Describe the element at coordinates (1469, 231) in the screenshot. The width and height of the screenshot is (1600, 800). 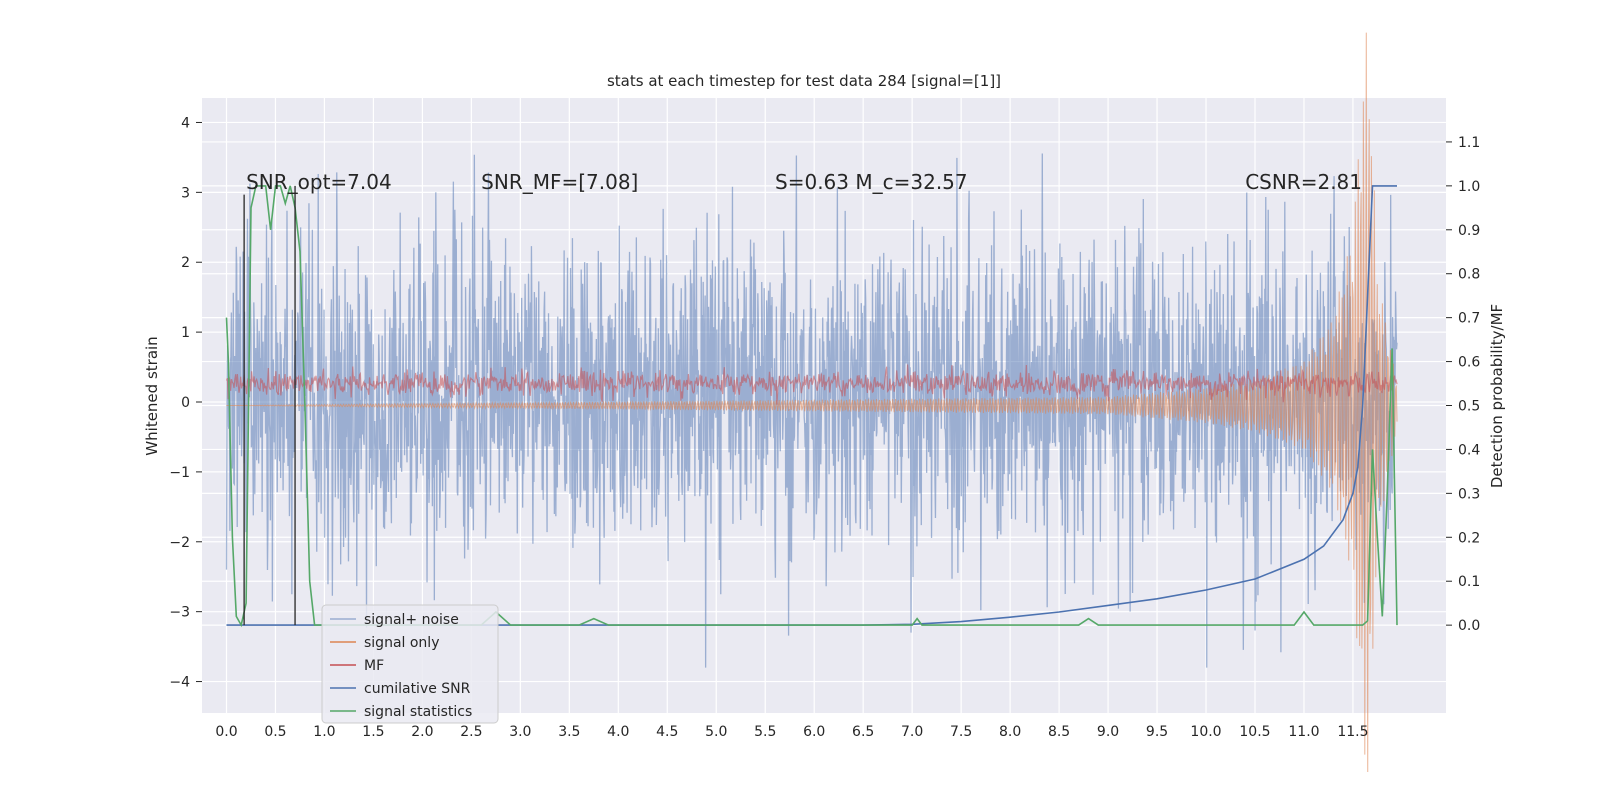
I see `y-tick-label-right: 0.9` at that location.